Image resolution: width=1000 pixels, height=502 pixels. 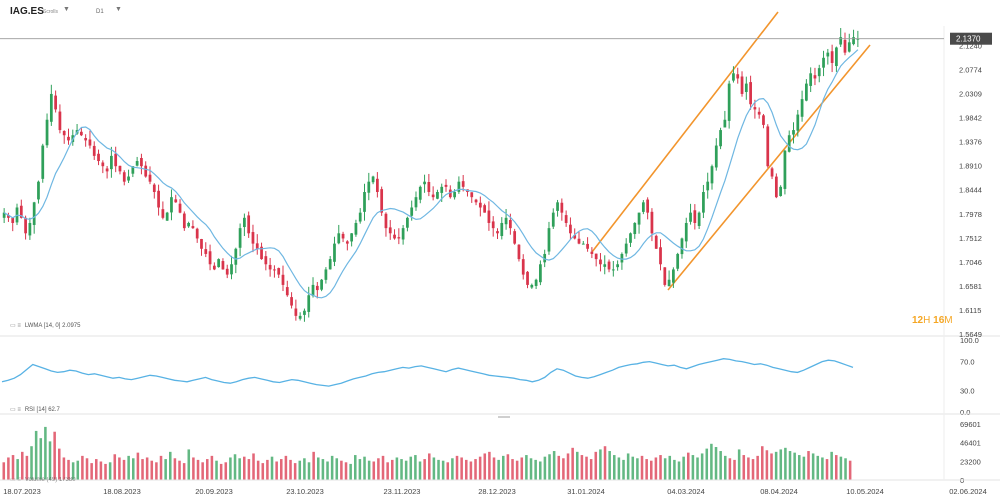 What do you see at coordinates (100, 12) in the screenshot?
I see `interval-label: D1` at bounding box center [100, 12].